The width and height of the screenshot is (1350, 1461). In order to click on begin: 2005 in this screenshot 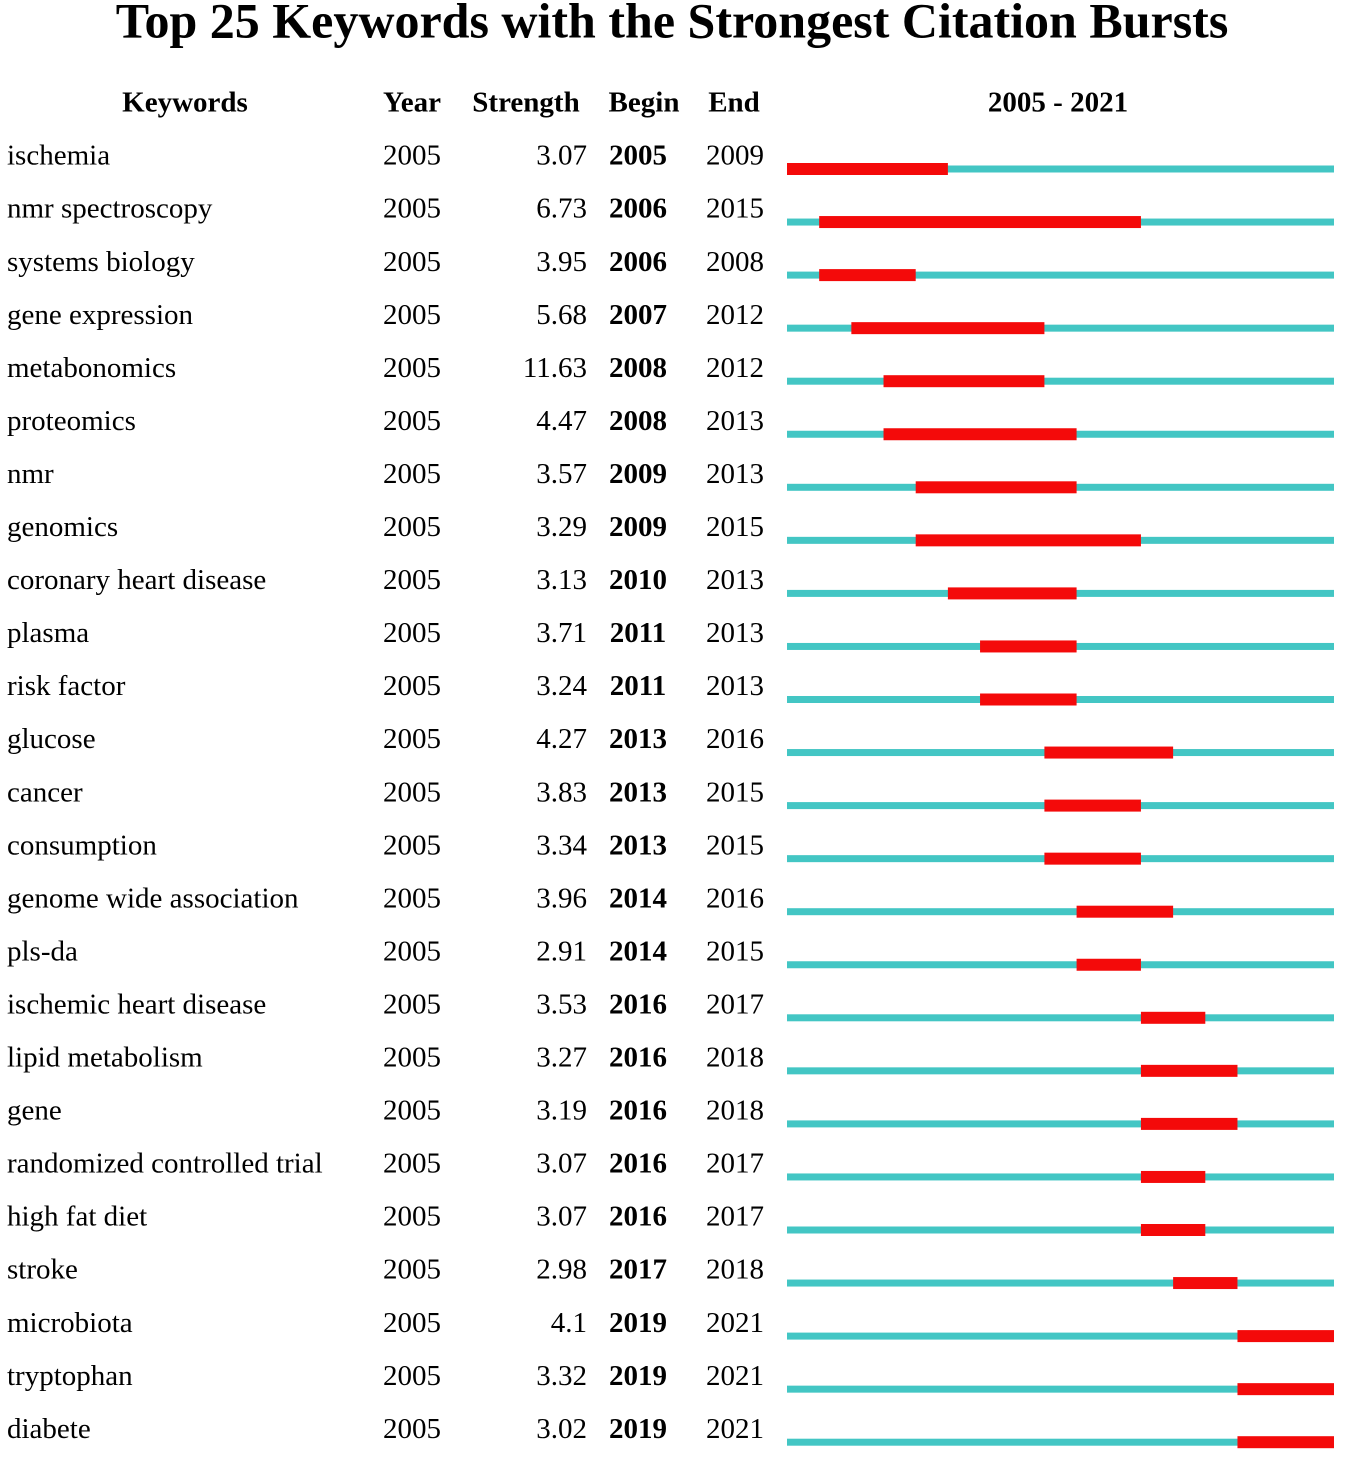, I will do `click(638, 156)`.